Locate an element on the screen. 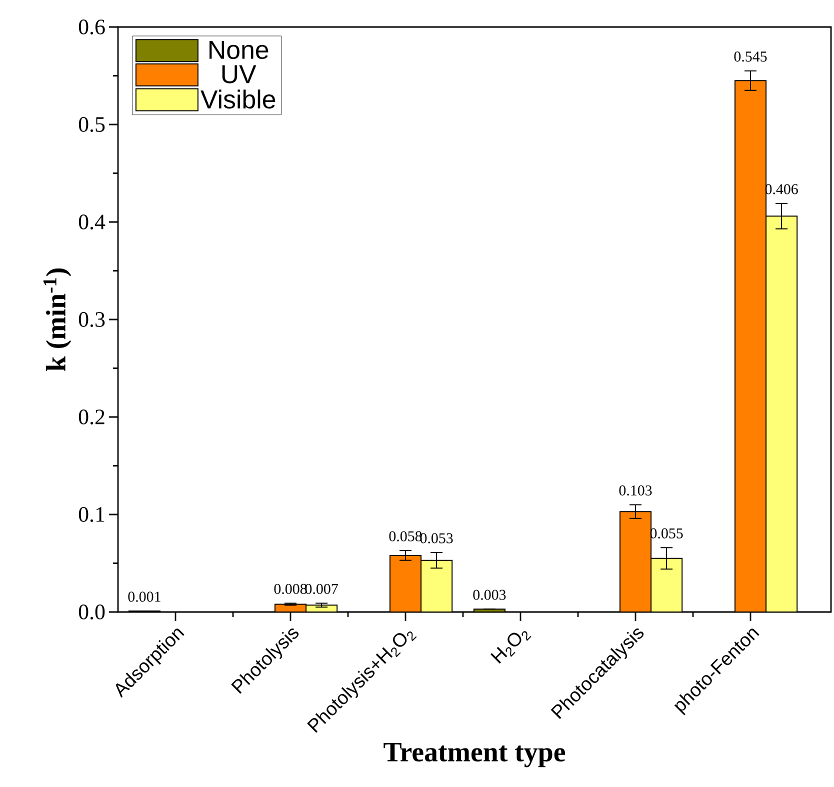  data-label: 0.053 is located at coordinates (436, 538).